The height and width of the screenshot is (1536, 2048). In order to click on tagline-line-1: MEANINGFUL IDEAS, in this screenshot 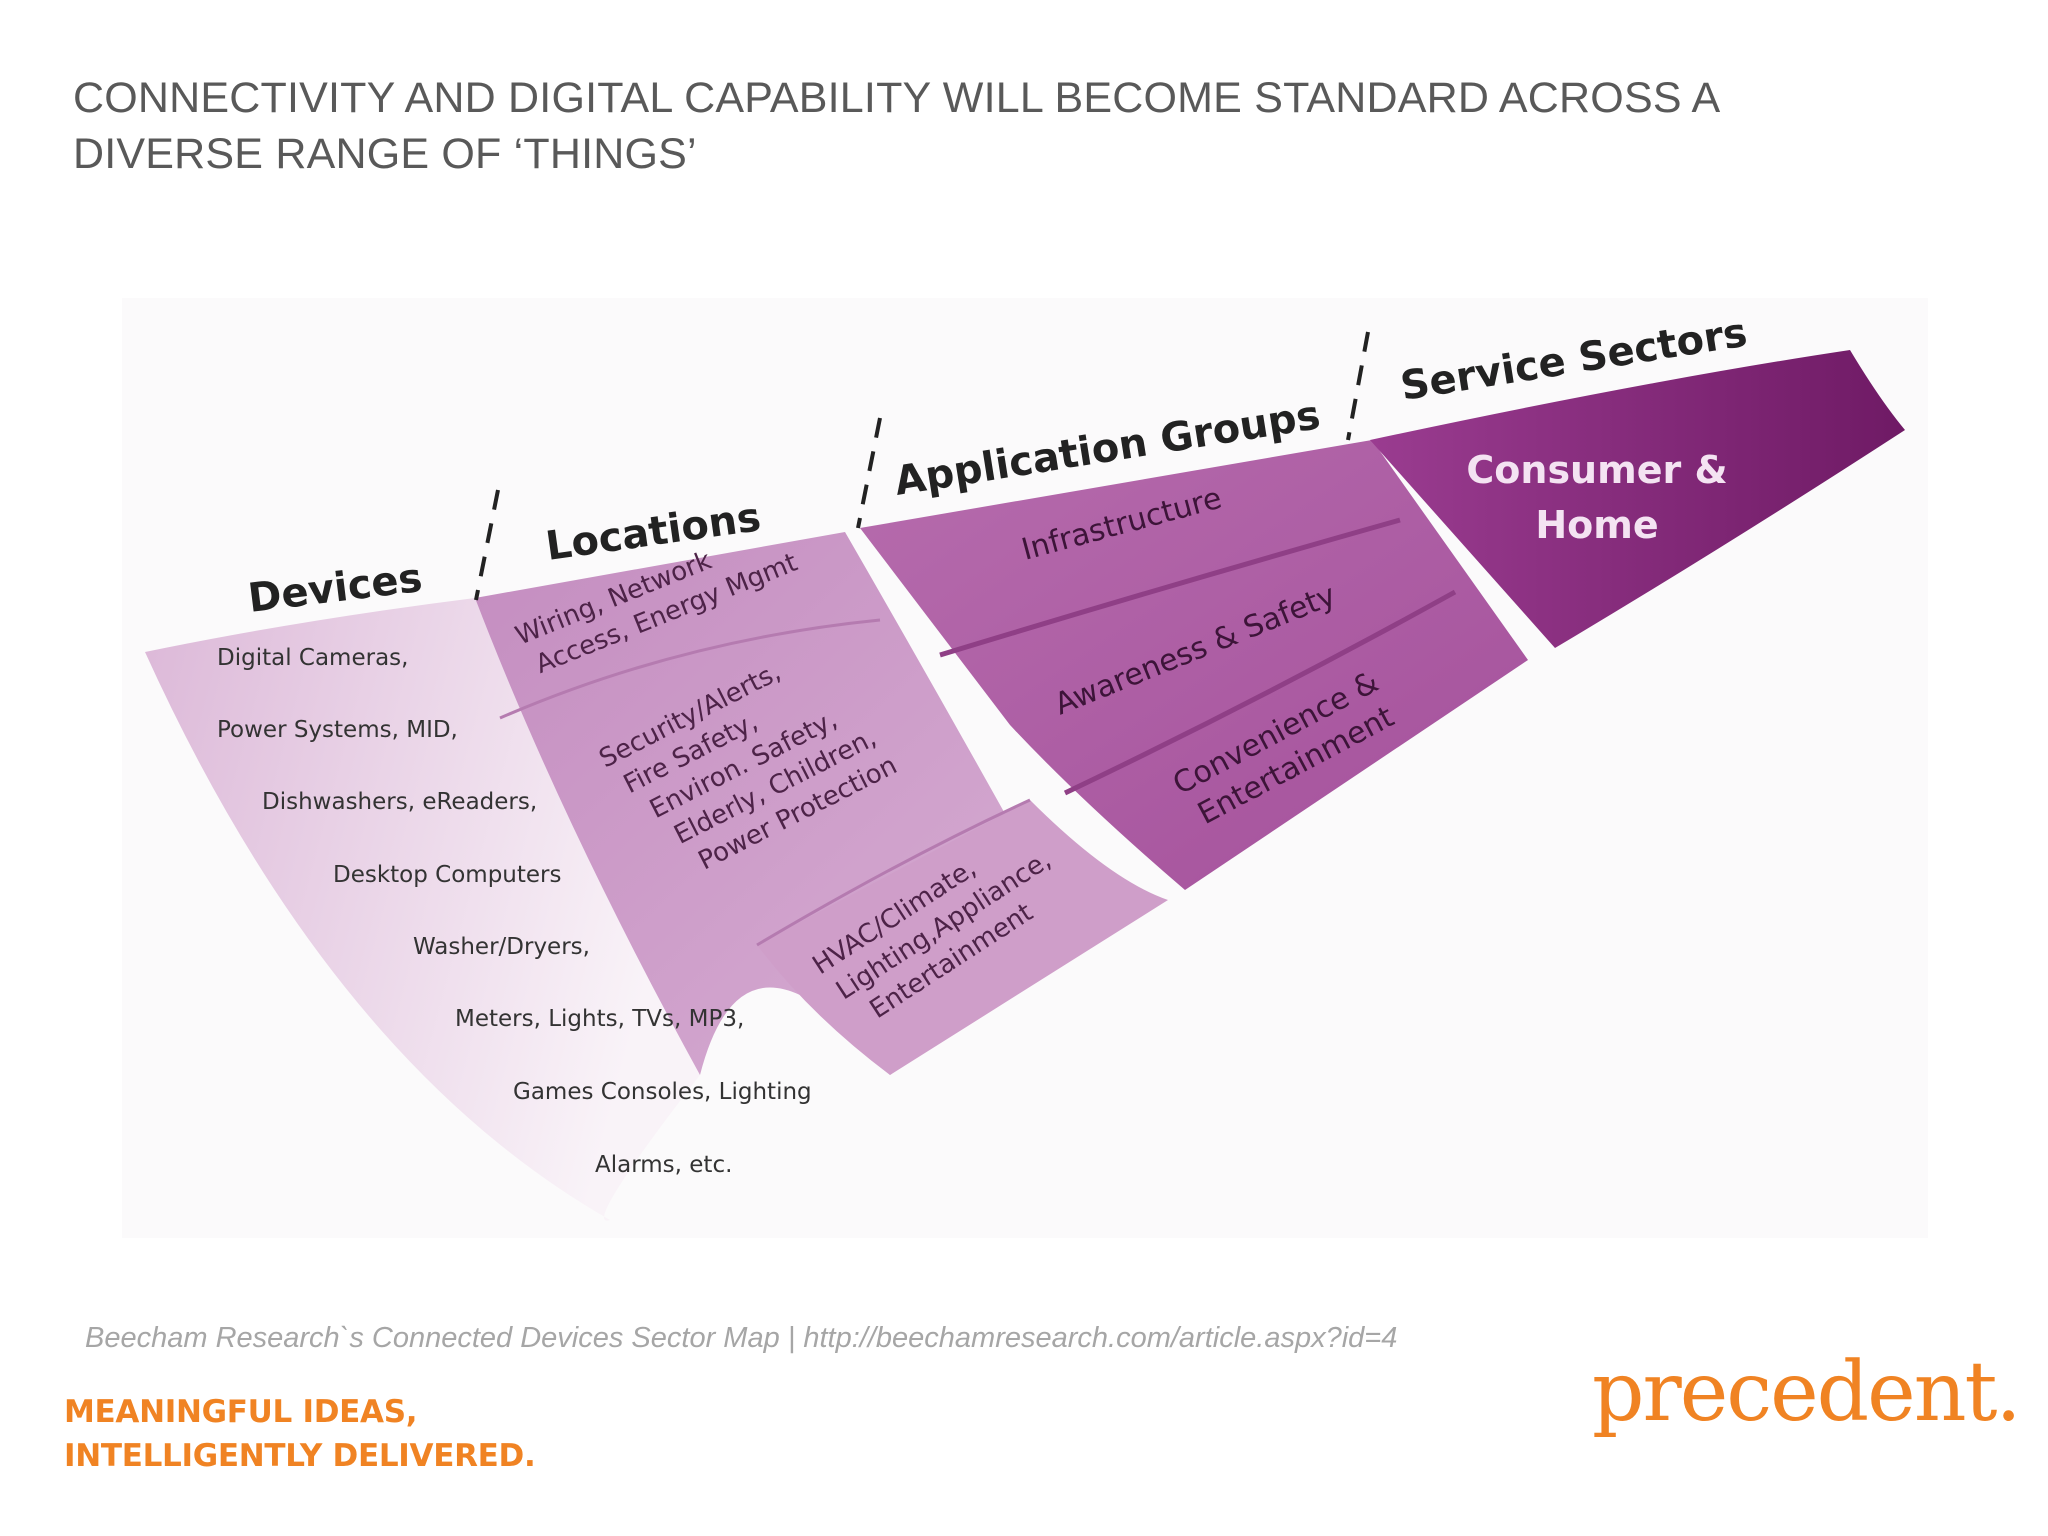, I will do `click(241, 1412)`.